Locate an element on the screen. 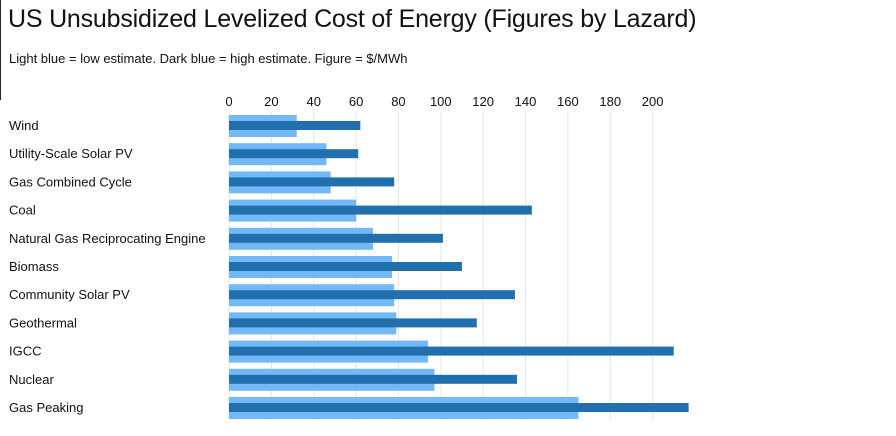 The image size is (896, 436). category-label: IGCC is located at coordinates (25, 351).